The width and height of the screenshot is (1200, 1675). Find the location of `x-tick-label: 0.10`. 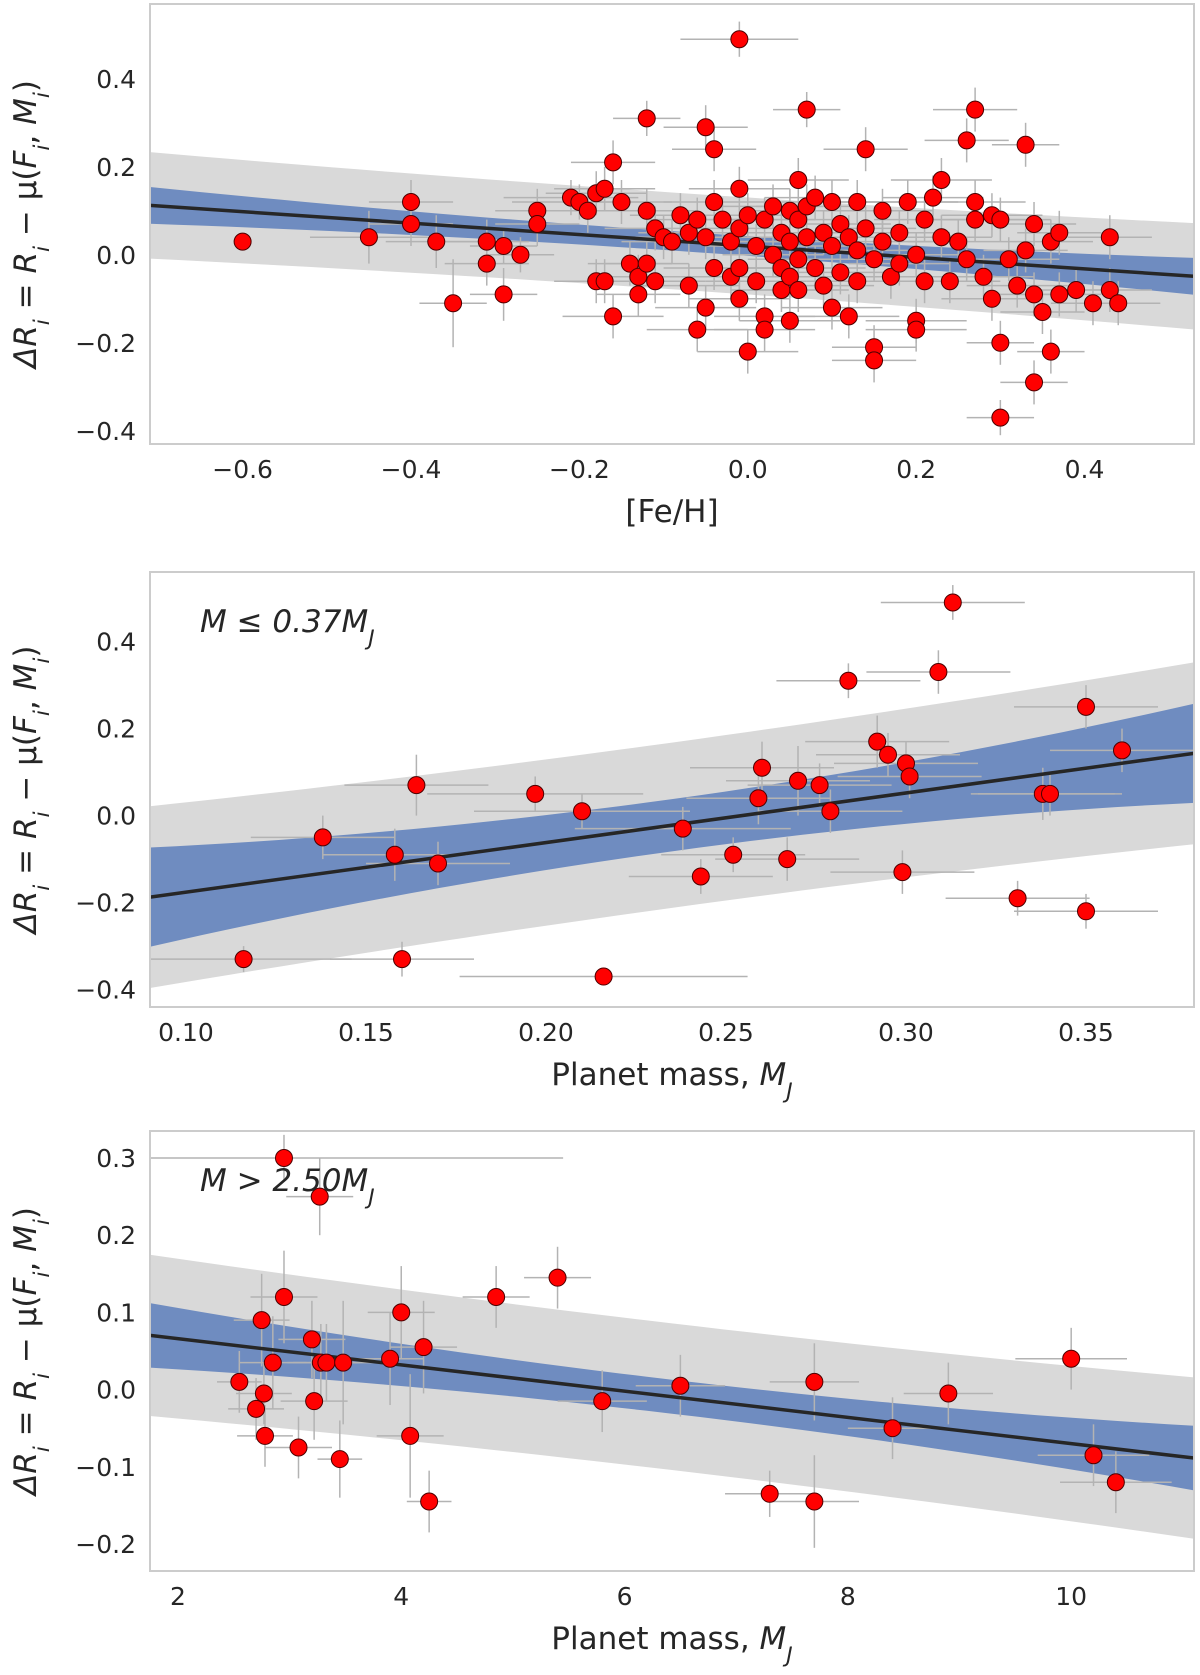

x-tick-label: 0.10 is located at coordinates (186, 1032).